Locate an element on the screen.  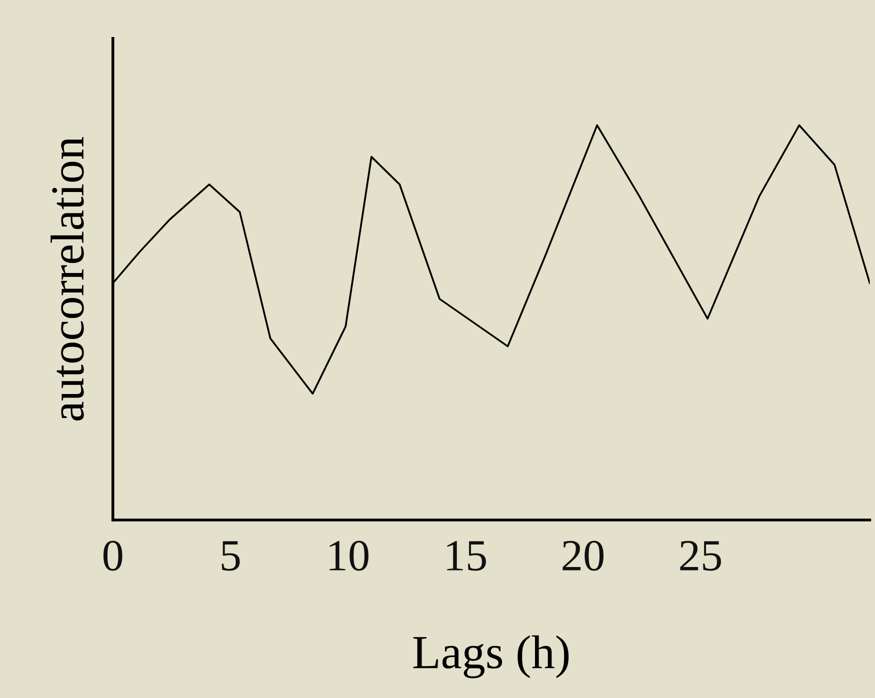
x-tick-label: 5 is located at coordinates (231, 556).